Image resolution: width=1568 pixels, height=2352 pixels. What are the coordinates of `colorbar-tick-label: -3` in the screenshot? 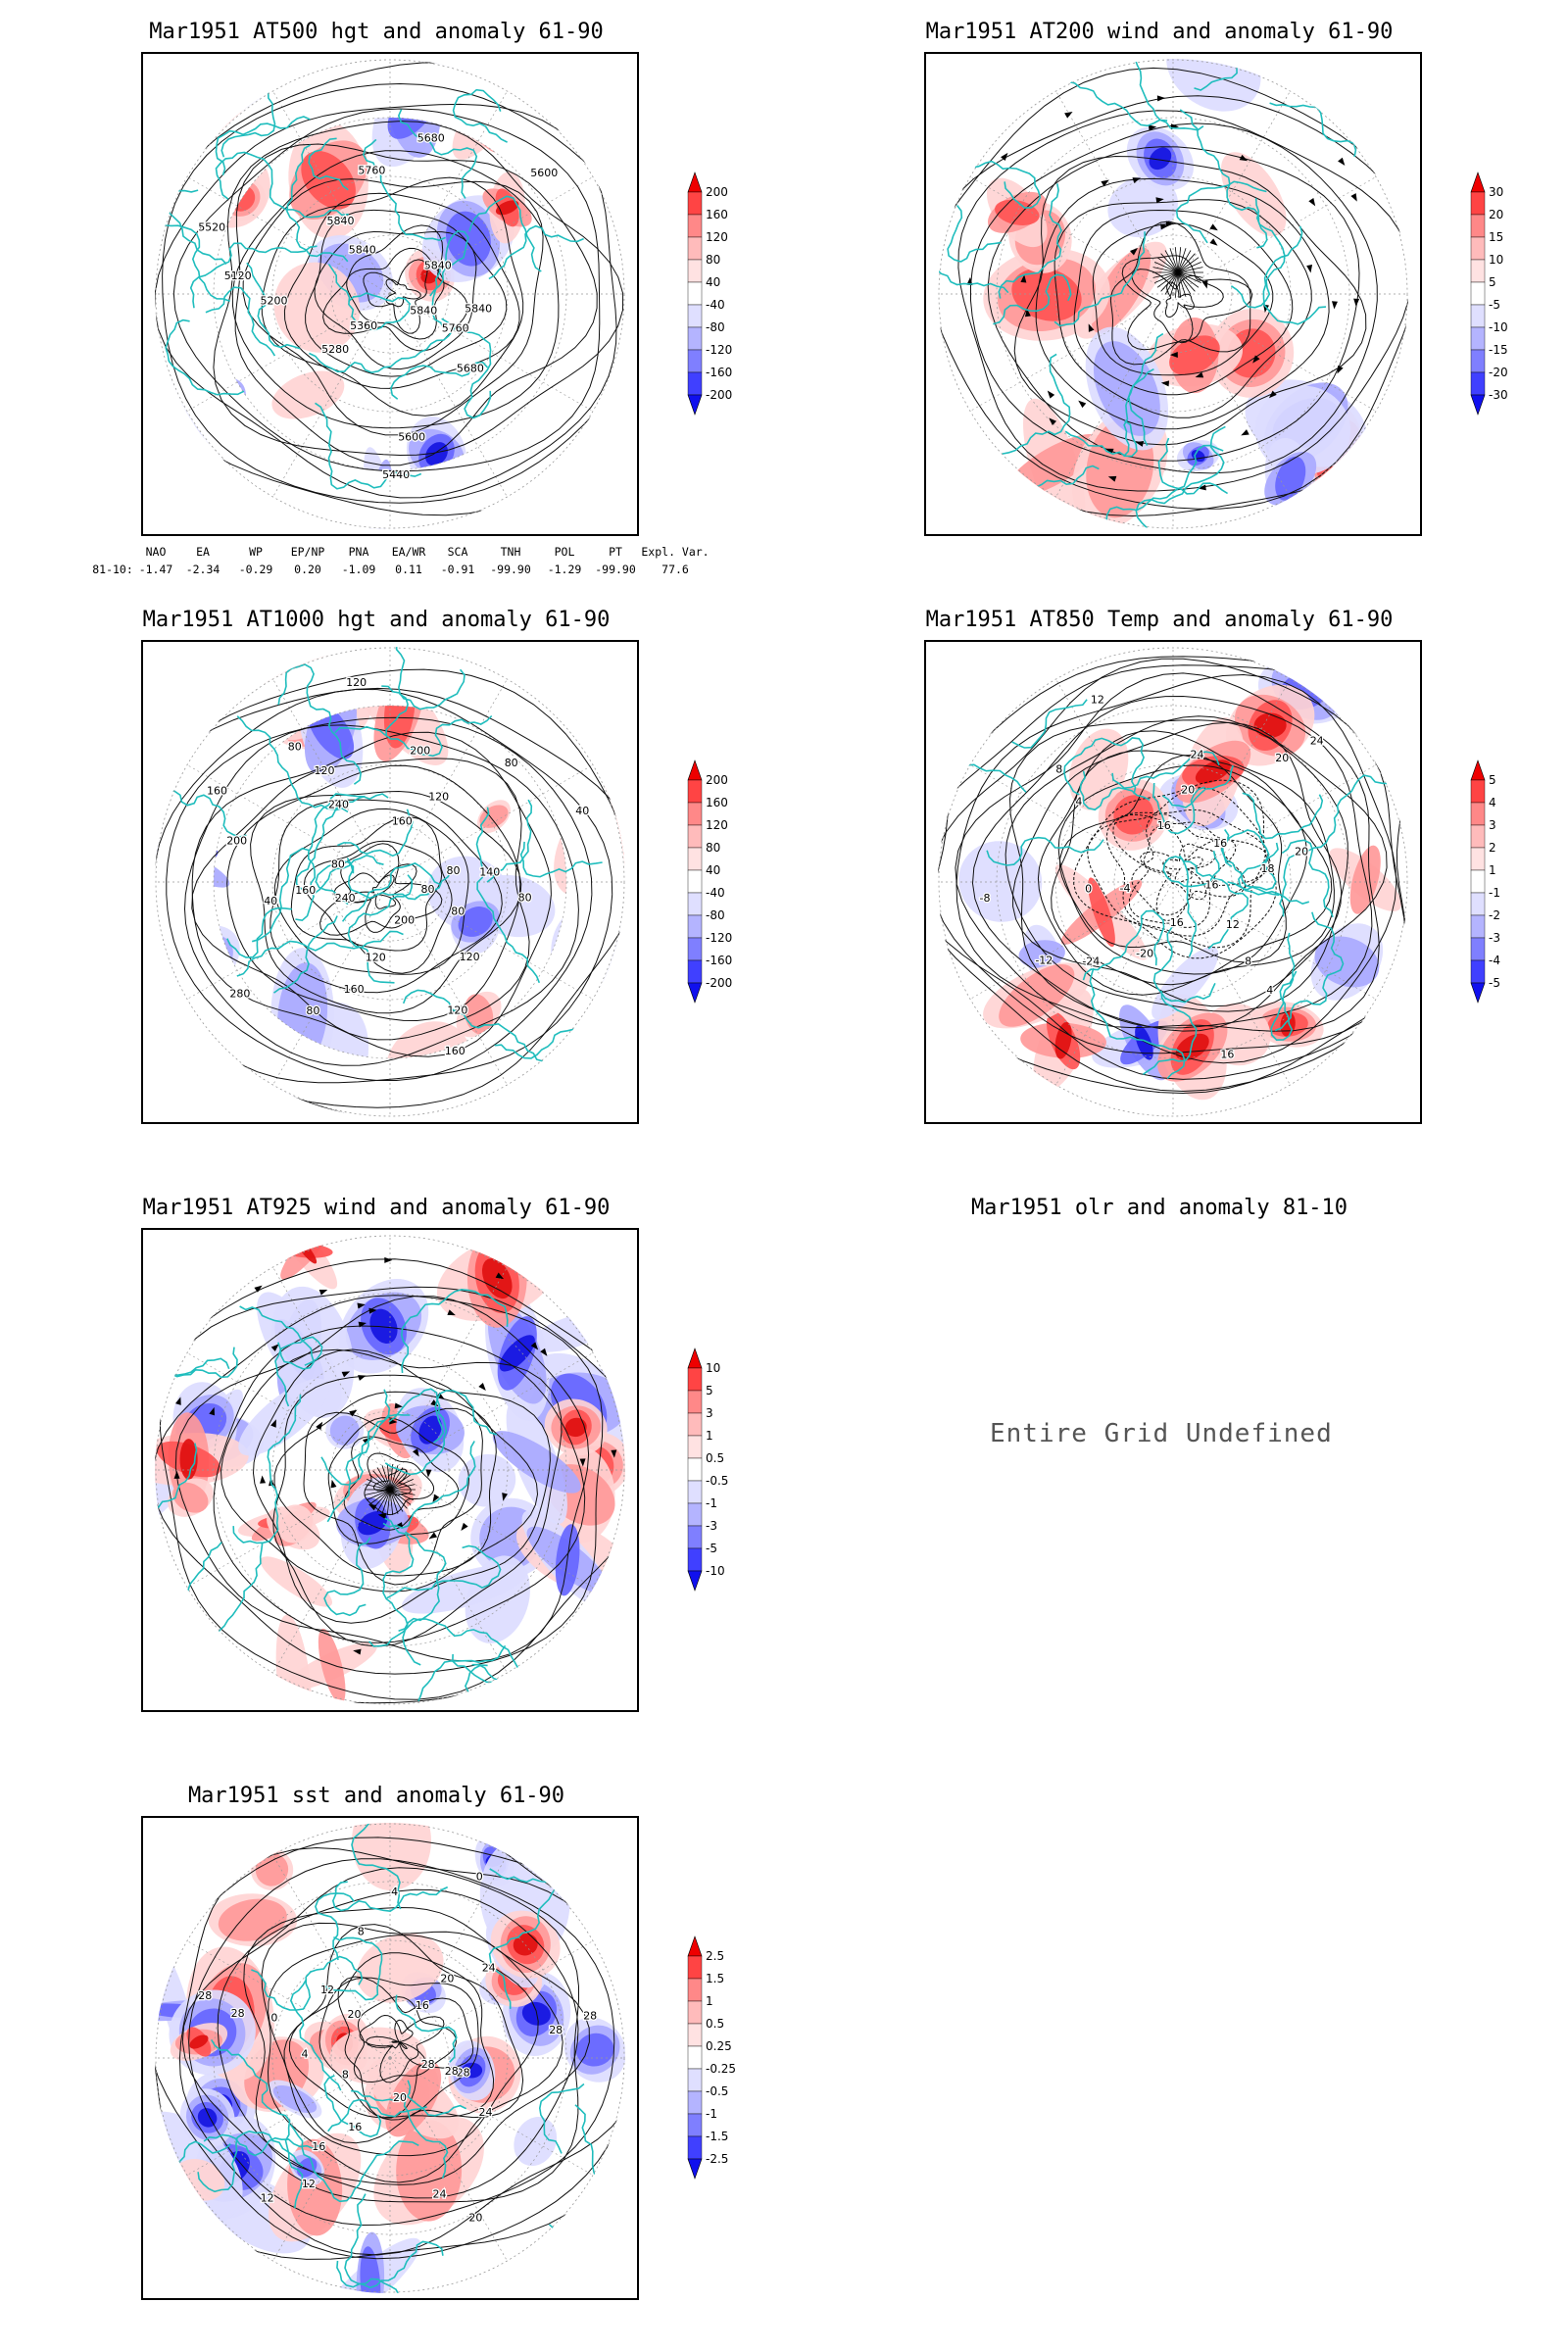 It's located at (711, 1526).